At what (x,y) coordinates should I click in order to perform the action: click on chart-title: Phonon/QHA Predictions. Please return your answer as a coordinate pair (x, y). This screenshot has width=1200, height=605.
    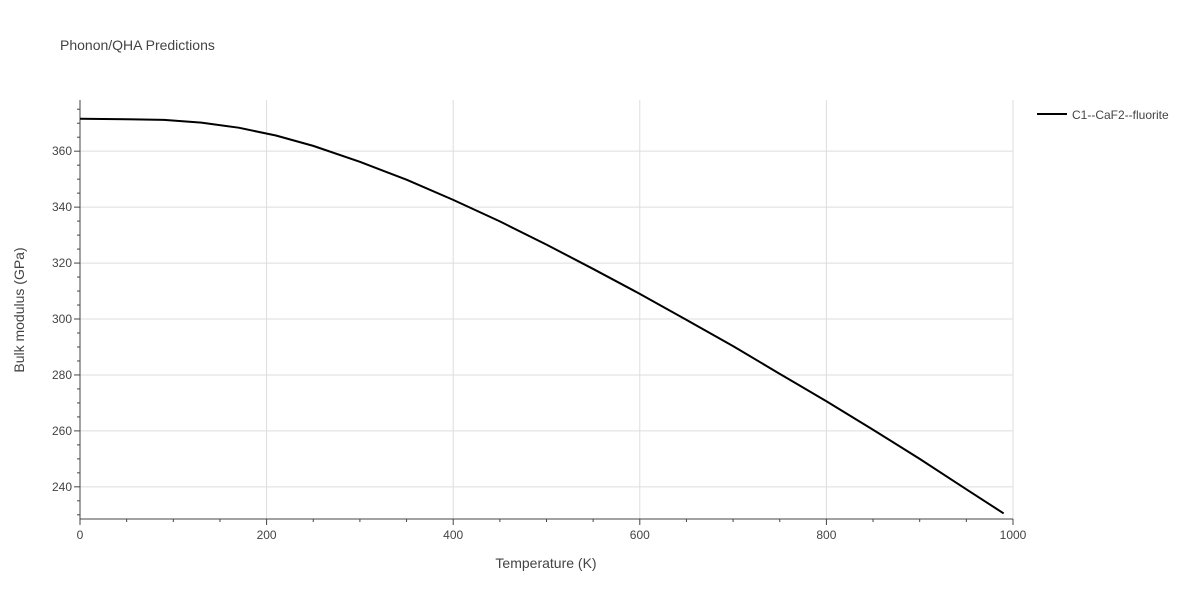
    Looking at the image, I should click on (137, 45).